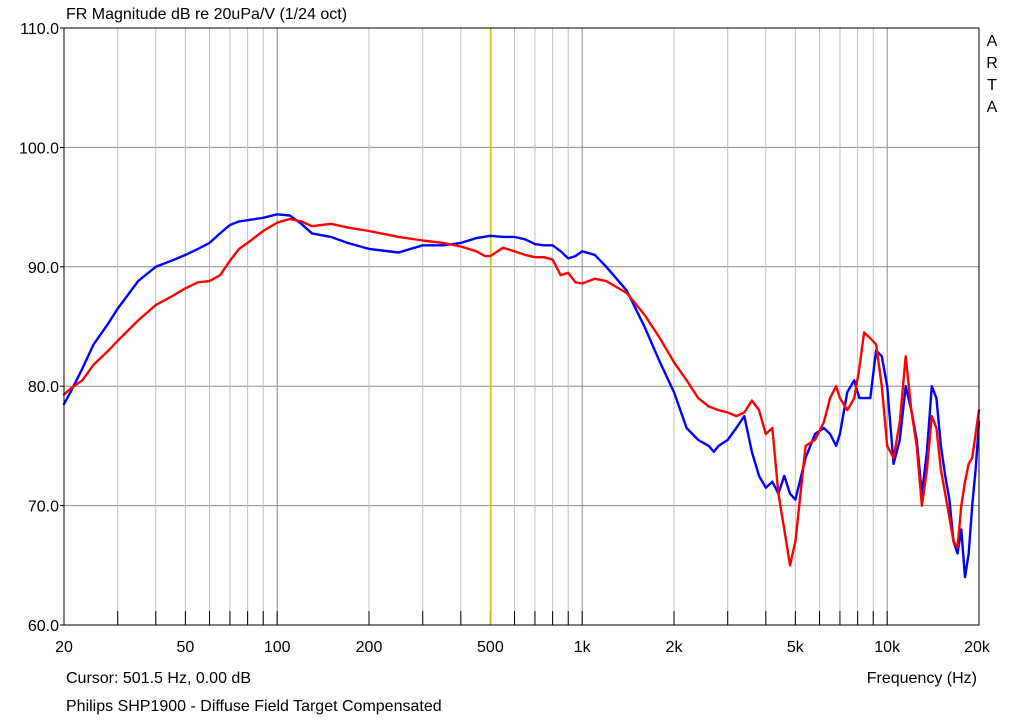 Image resolution: width=1012 pixels, height=720 pixels. Describe the element at coordinates (277, 647) in the screenshot. I see `x-tick-label: 100` at that location.